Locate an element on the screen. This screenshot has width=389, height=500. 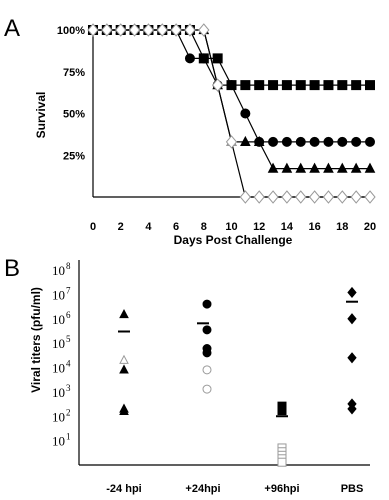
panel-b-point-triangle-open is located at coordinates (124, 359).